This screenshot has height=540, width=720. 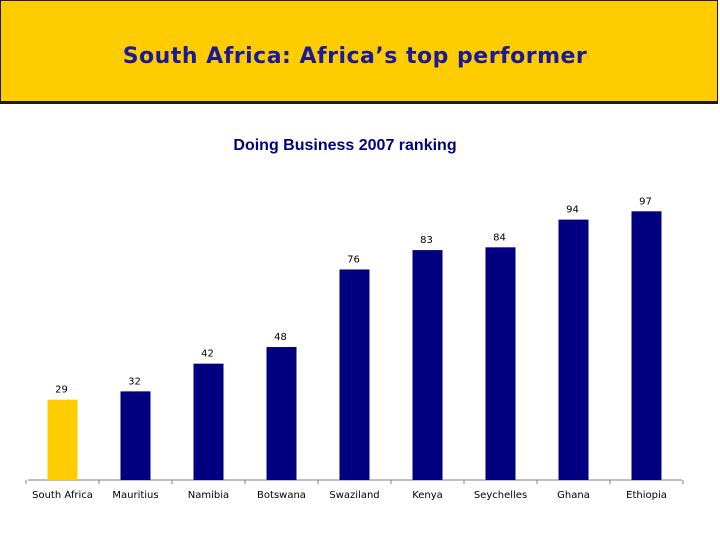 What do you see at coordinates (62, 495) in the screenshot?
I see `category-label: South Africa` at bounding box center [62, 495].